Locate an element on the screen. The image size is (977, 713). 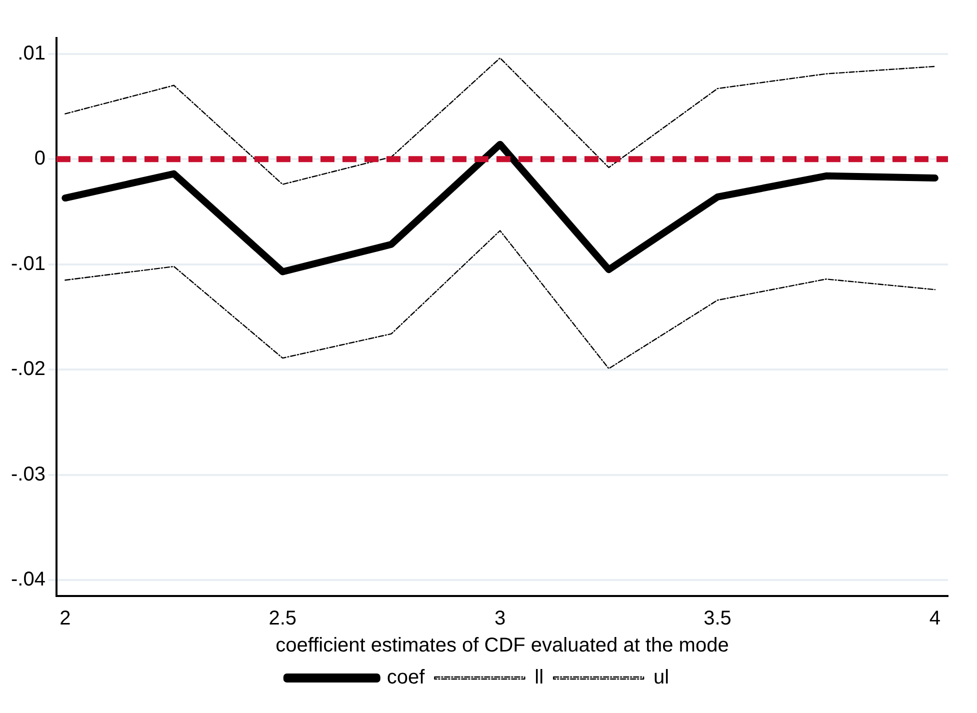
y-tick-label: -.03 is located at coordinates (28, 474).